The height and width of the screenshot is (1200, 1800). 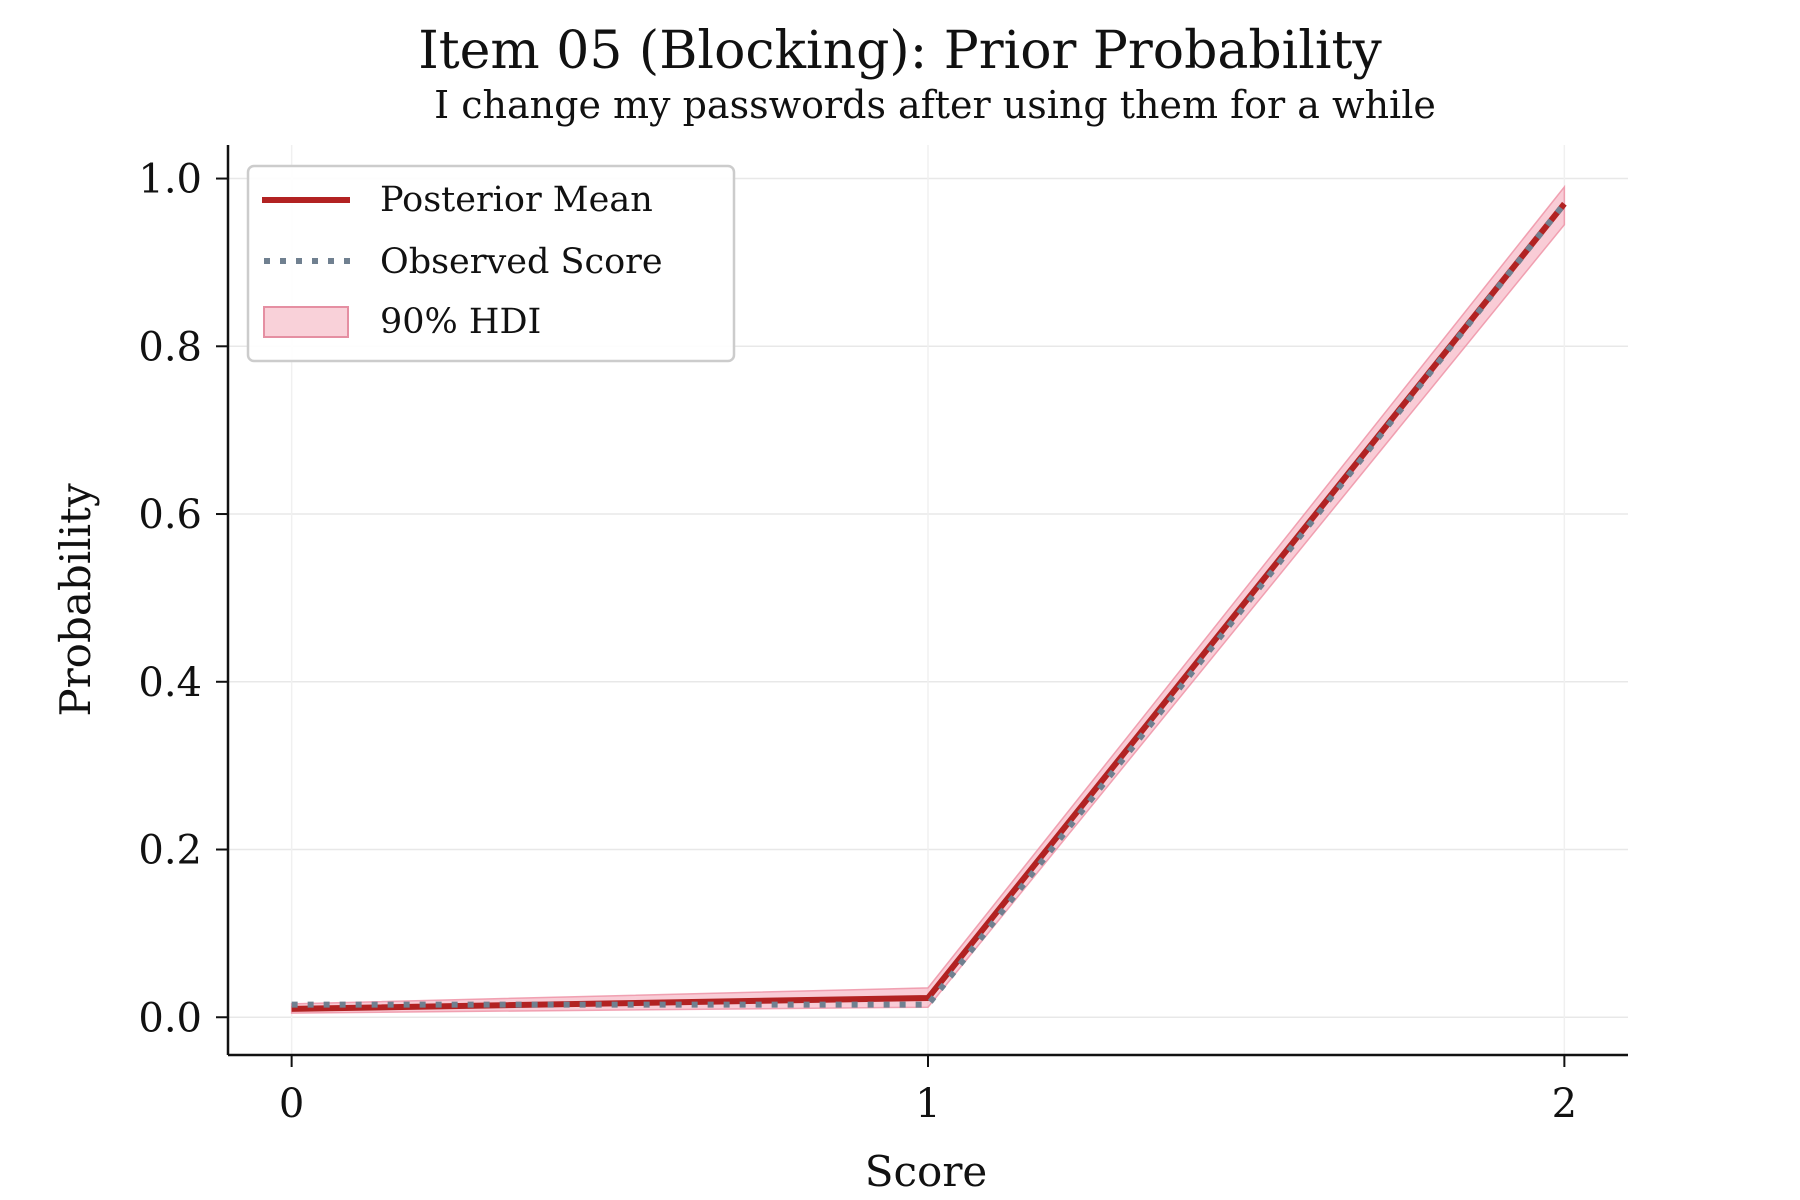 I want to click on x-axis-label: Score, so click(x=926, y=1171).